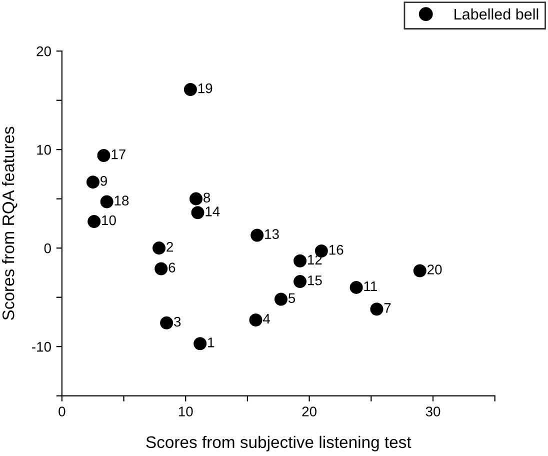 This screenshot has width=548, height=456. What do you see at coordinates (62, 411) in the screenshot?
I see `x-tick-label: 0` at bounding box center [62, 411].